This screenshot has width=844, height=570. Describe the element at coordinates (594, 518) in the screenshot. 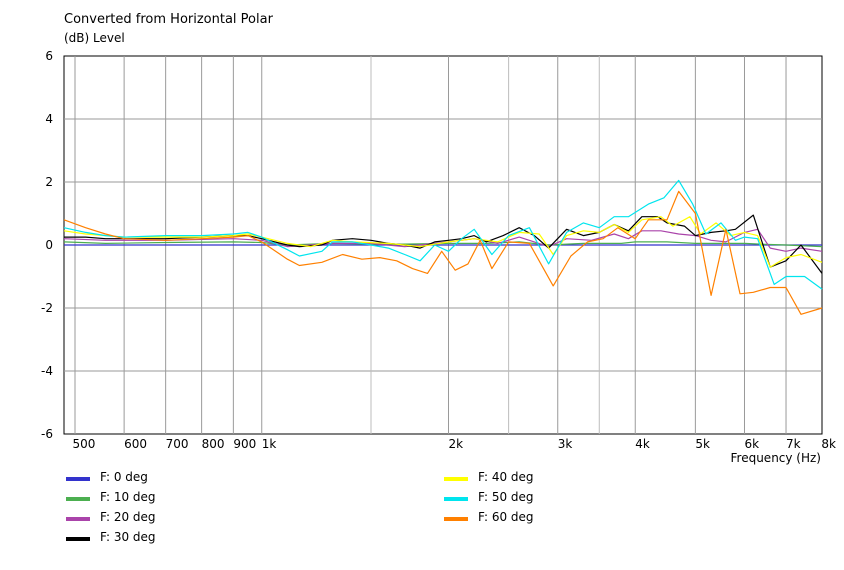

I see `legend-item-f-60-deg: F: 60 deg` at that location.